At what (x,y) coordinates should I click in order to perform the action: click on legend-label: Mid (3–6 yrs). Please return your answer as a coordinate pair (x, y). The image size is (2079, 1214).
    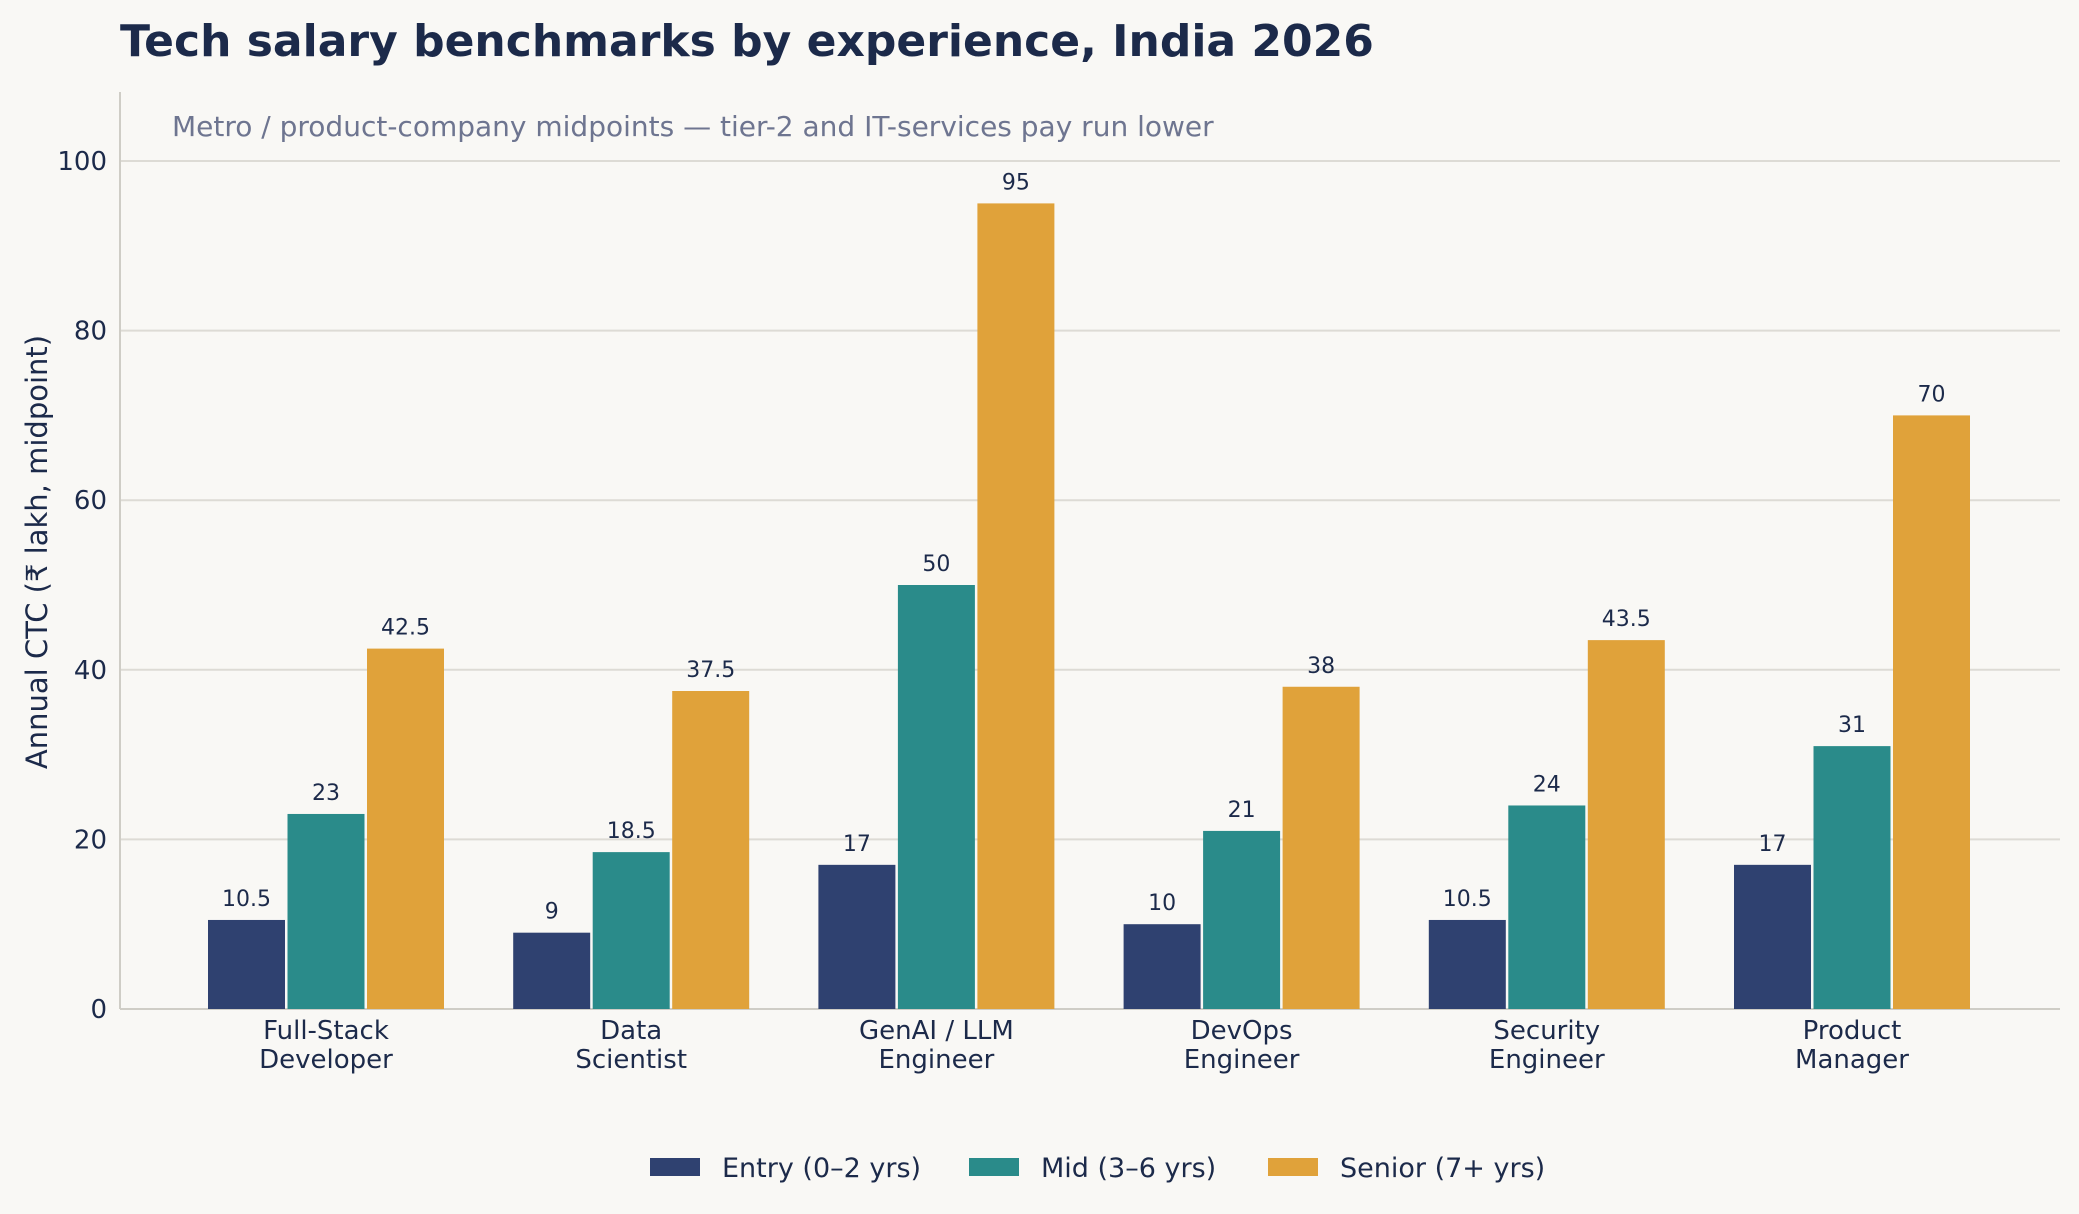
    Looking at the image, I should click on (1128, 1168).